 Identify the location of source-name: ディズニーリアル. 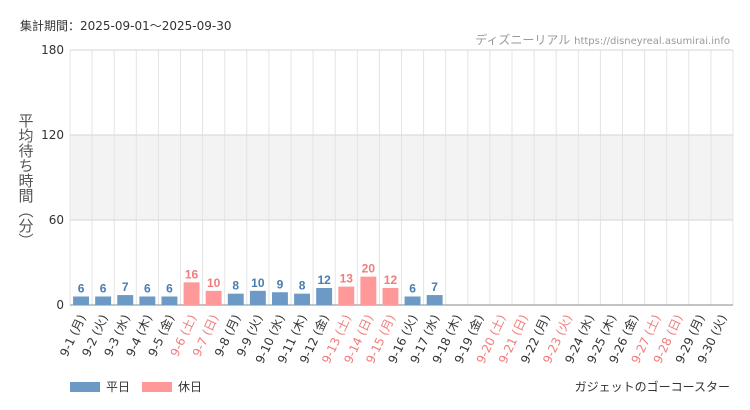
(523, 40).